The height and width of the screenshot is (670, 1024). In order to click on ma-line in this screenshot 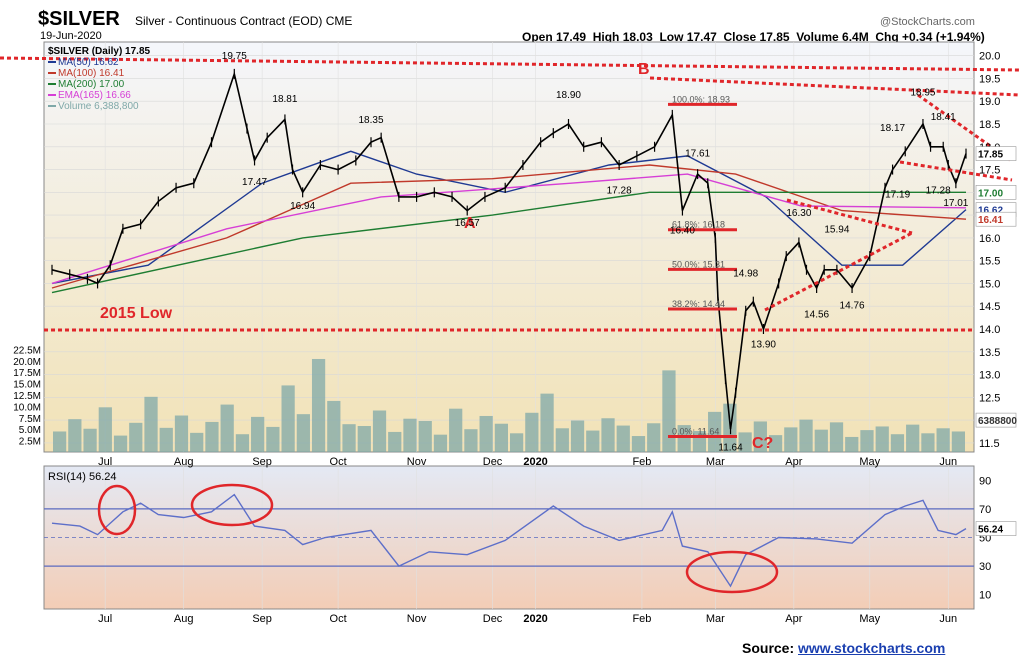, I will do `click(509, 229)`.